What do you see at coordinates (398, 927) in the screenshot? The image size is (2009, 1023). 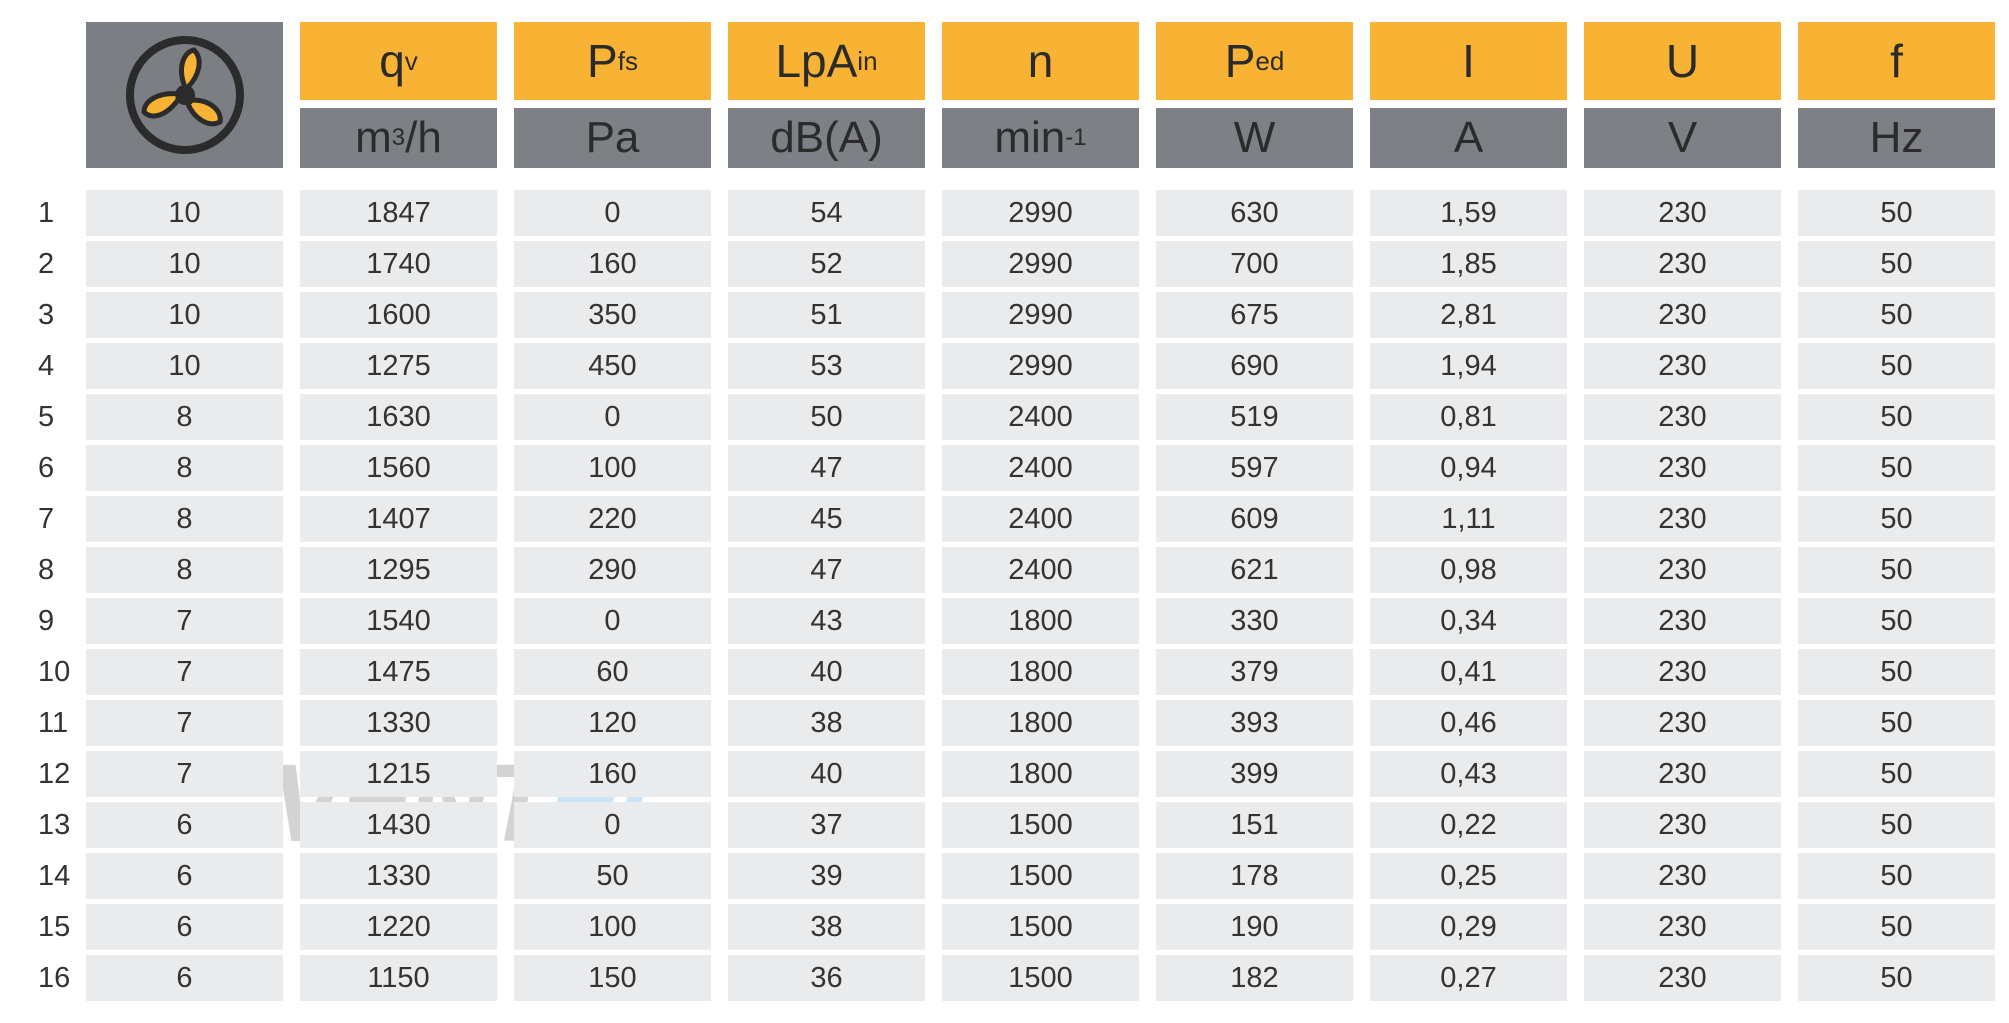 I see `table-cell: 1220` at bounding box center [398, 927].